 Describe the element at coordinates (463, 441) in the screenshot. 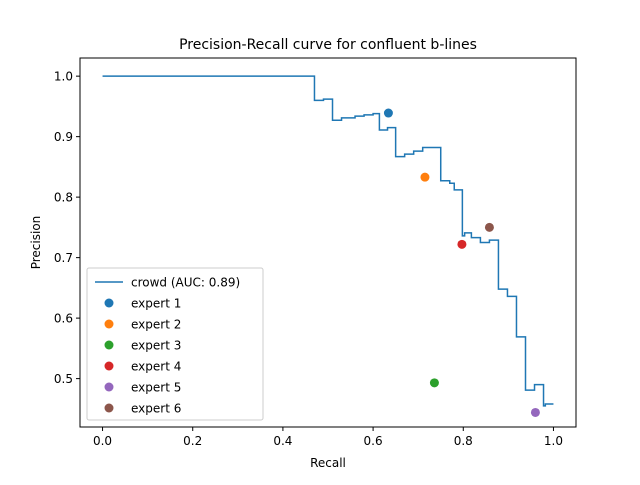

I see `x-tick-label: 0.8` at that location.